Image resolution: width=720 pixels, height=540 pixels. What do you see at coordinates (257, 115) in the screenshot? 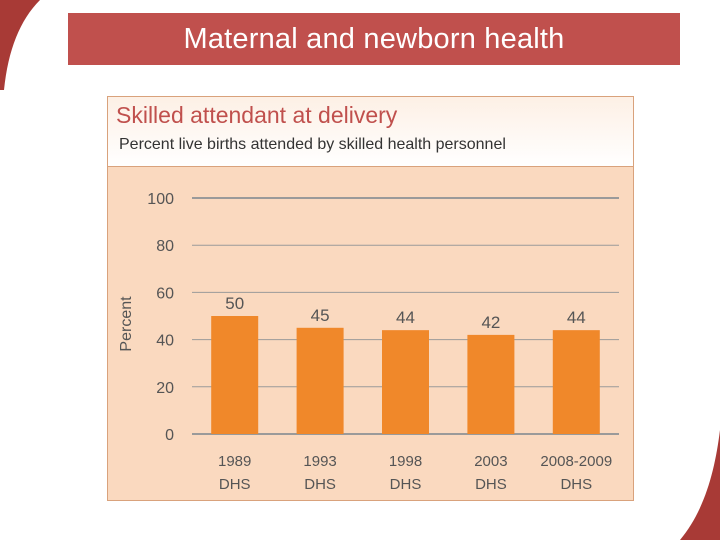
I see `chart-title: Skilled attendant at delivery` at bounding box center [257, 115].